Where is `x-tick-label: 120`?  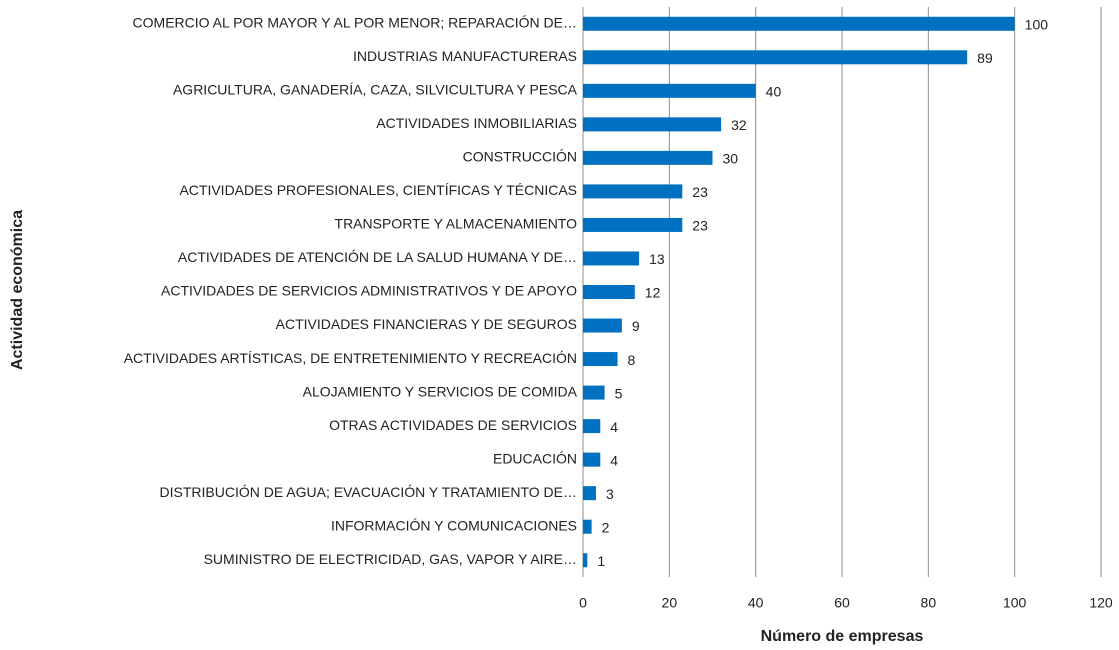 x-tick-label: 120 is located at coordinates (1101, 603).